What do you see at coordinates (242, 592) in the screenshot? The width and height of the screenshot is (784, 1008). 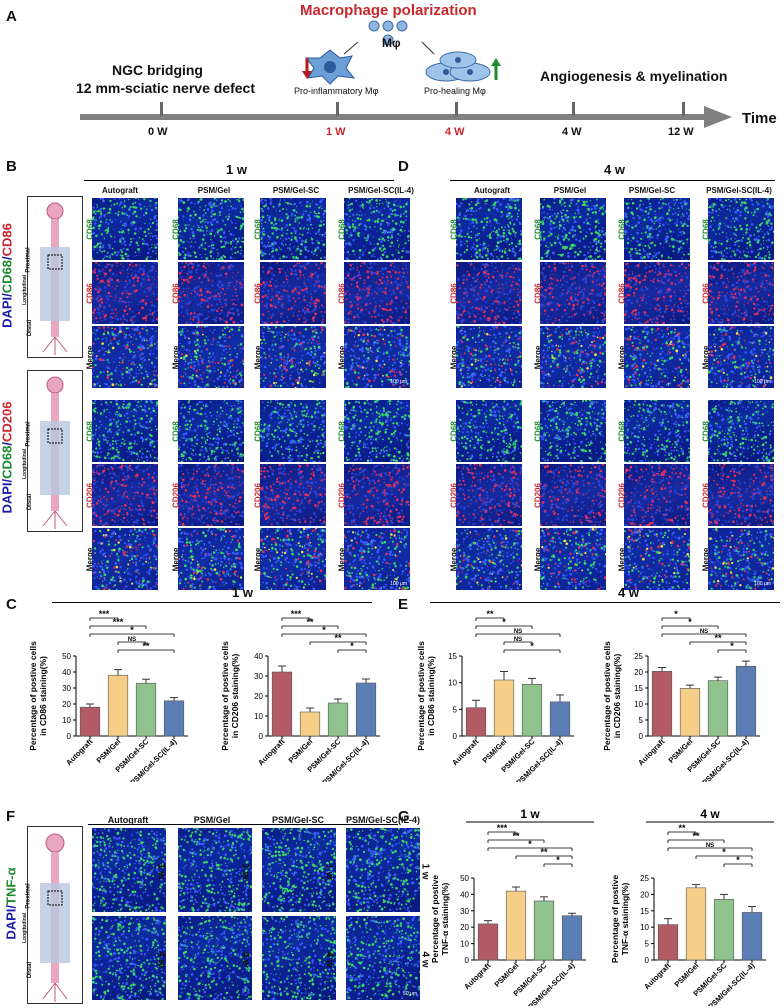 I see `c-time-label: 1 w` at bounding box center [242, 592].